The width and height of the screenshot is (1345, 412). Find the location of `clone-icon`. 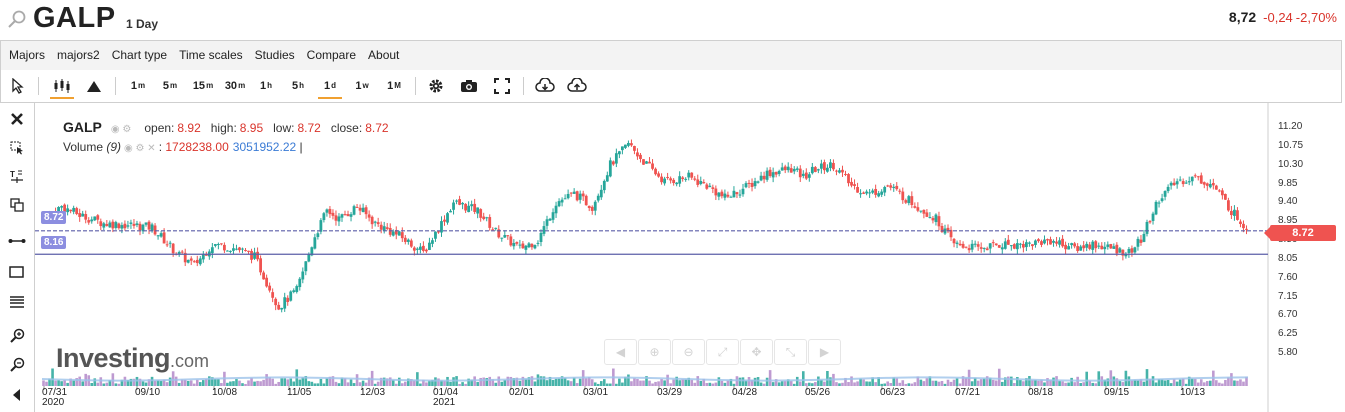

clone-icon is located at coordinates (17, 205).